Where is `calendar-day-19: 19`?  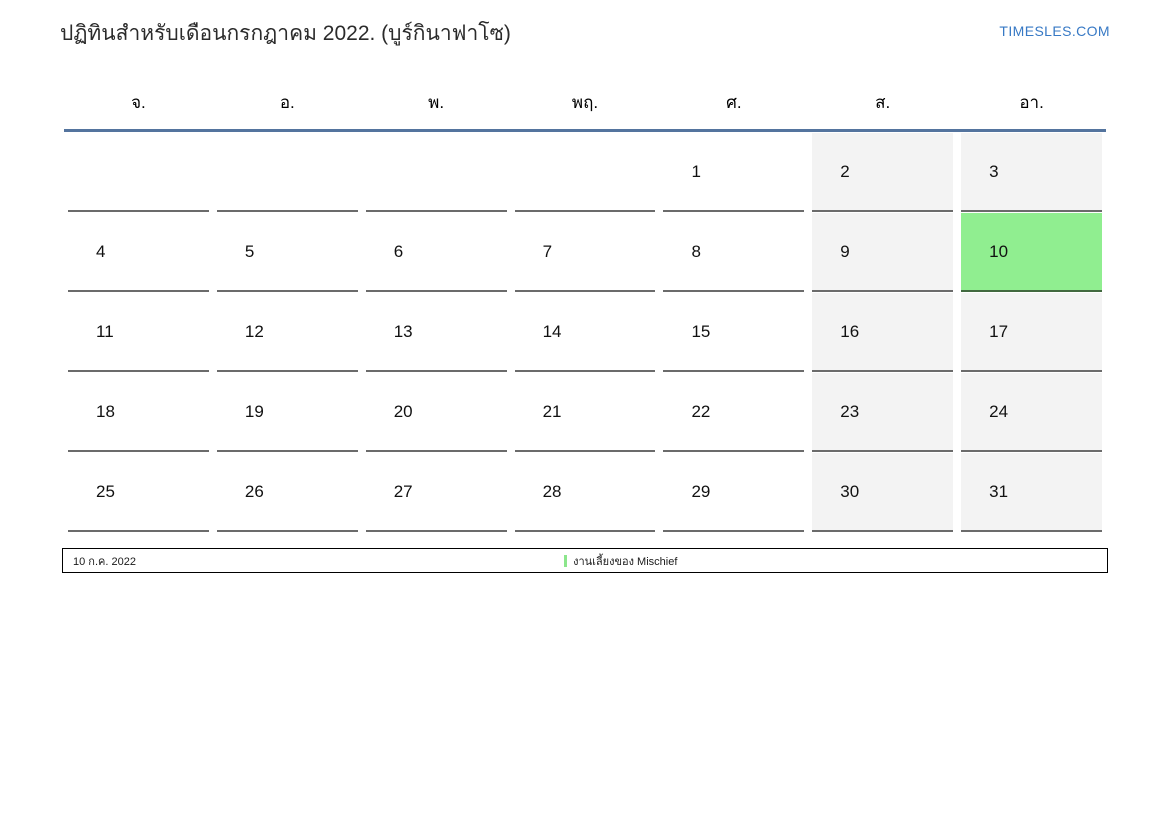
calendar-day-19: 19 is located at coordinates (287, 412).